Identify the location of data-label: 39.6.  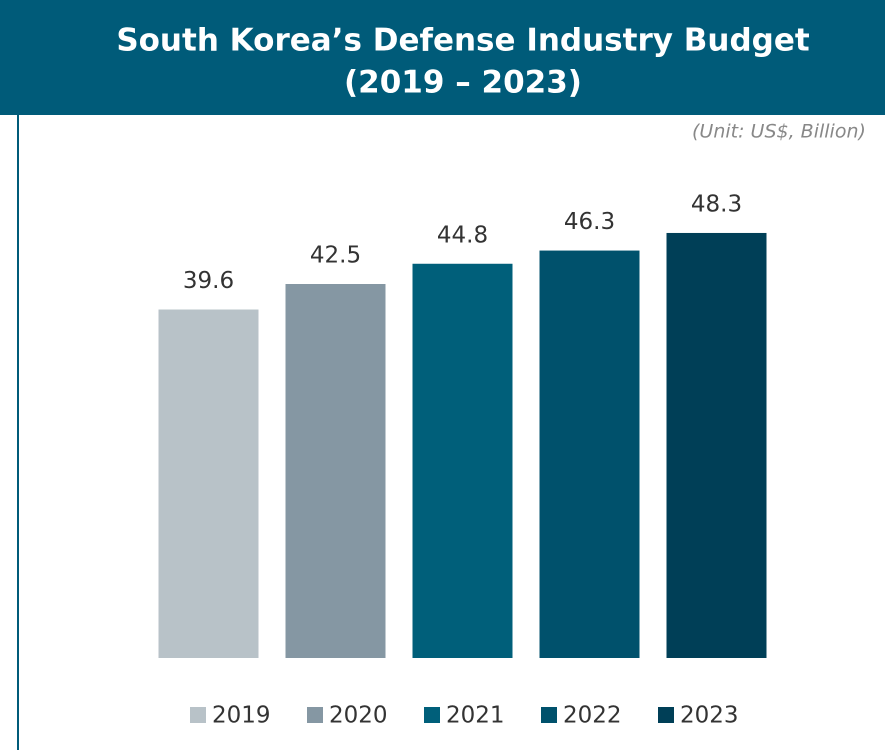
(208, 281).